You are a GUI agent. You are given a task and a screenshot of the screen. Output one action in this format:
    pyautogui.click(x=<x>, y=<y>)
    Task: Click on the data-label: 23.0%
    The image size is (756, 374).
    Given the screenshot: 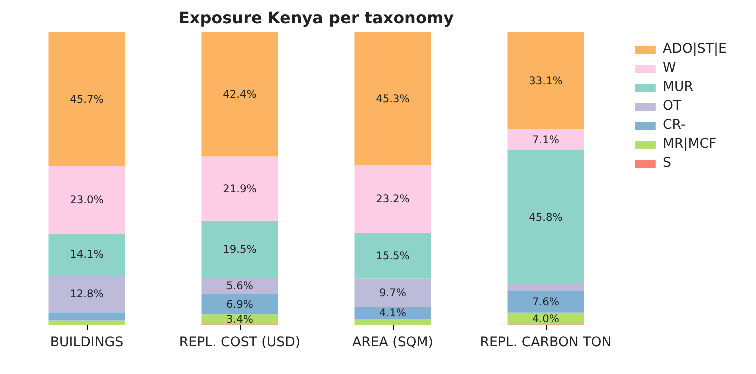 What is the action you would take?
    pyautogui.click(x=87, y=200)
    